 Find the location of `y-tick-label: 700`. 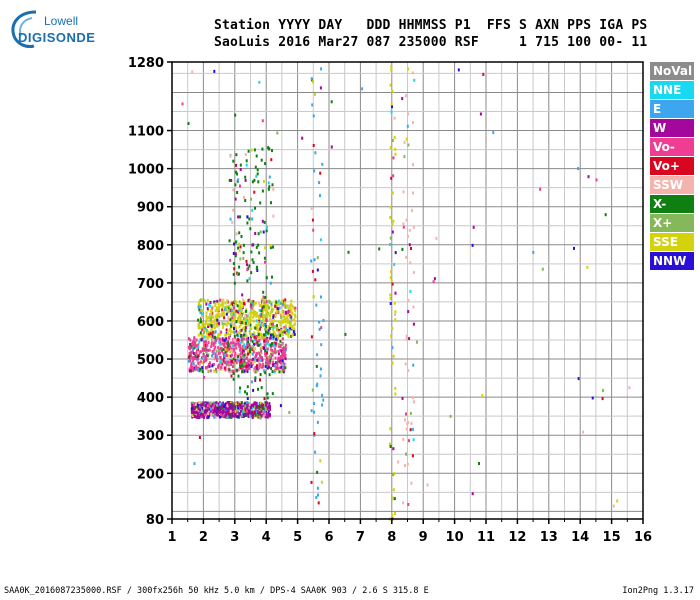

y-tick-label: 700 is located at coordinates (150, 284).